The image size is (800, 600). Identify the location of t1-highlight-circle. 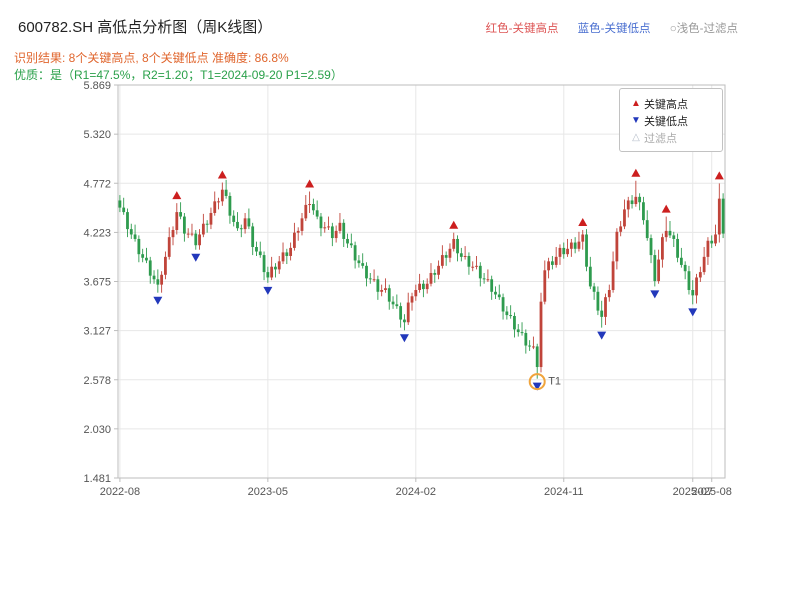
(537, 382).